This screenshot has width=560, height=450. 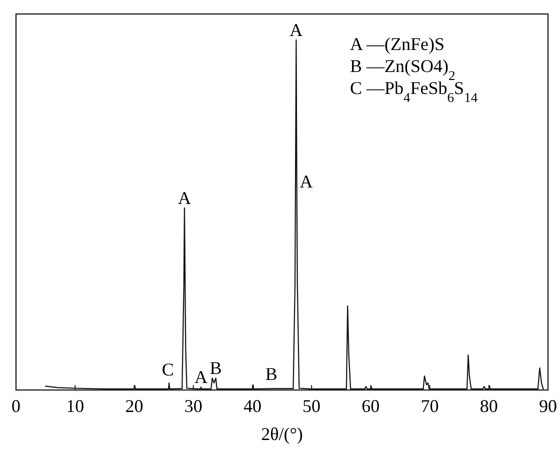 I want to click on x-tick-label: 30, so click(x=193, y=406).